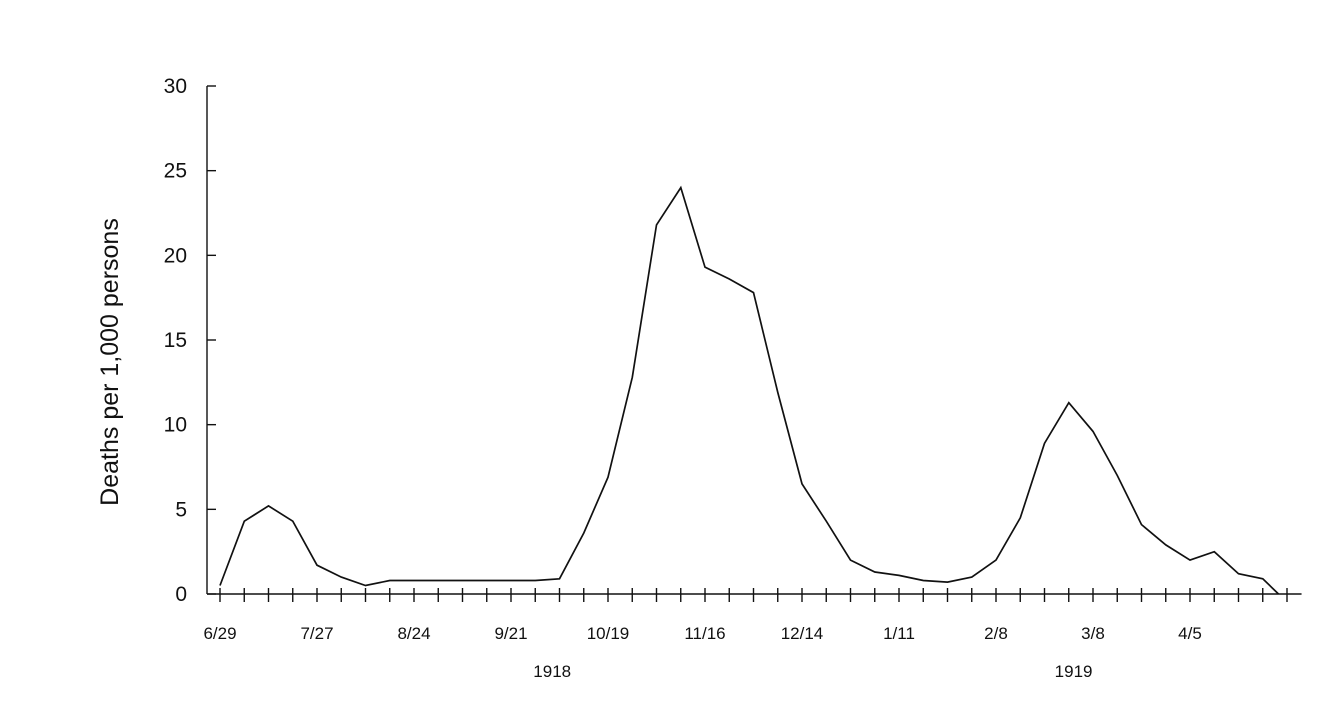 The width and height of the screenshot is (1326, 720). What do you see at coordinates (552, 671) in the screenshot?
I see `year-label: 1918` at bounding box center [552, 671].